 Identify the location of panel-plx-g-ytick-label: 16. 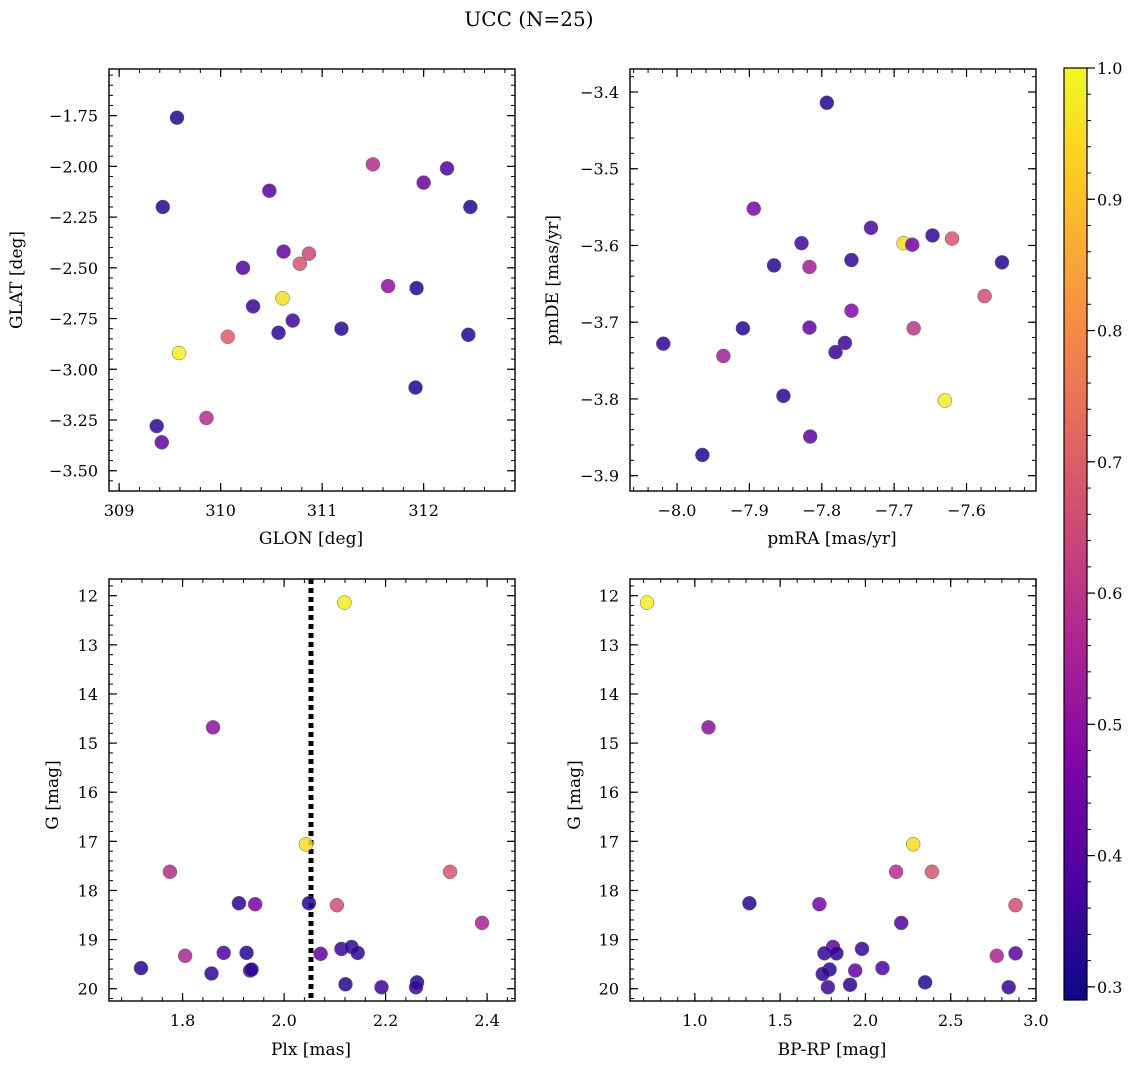
(88, 792).